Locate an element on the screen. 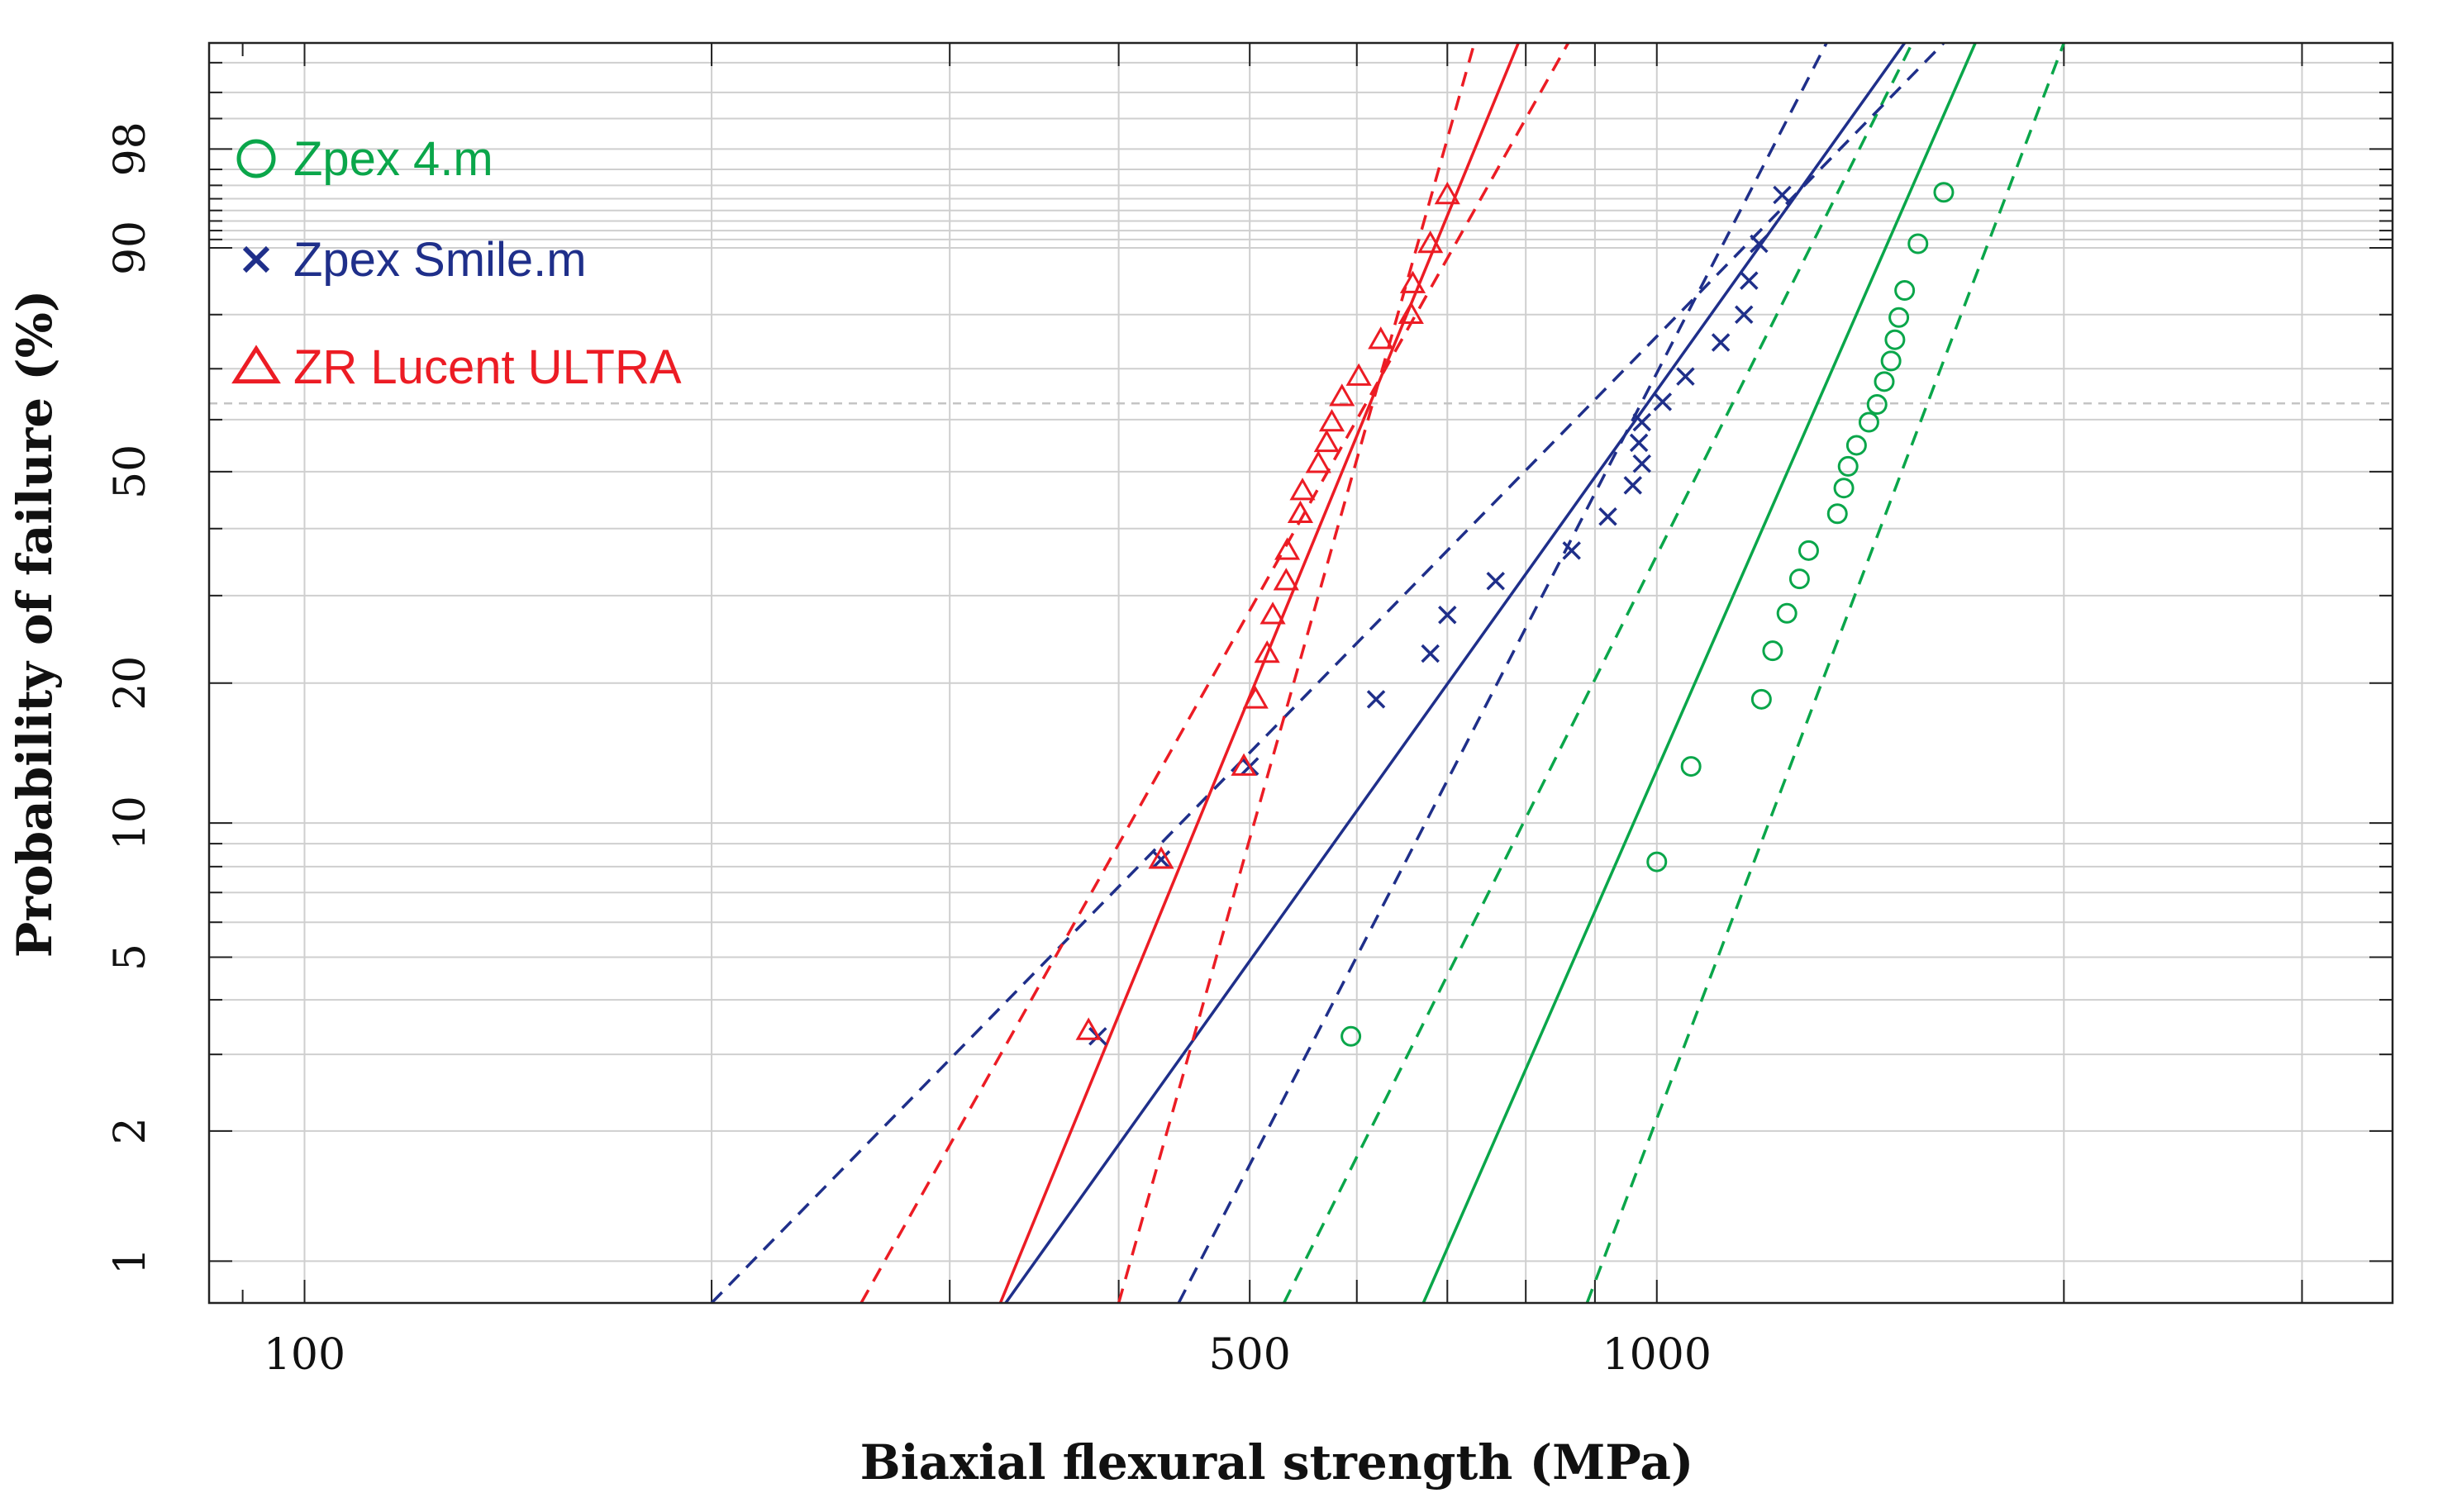 This screenshot has height=1512, width=2438. y-tick-label: 5 is located at coordinates (130, 957).